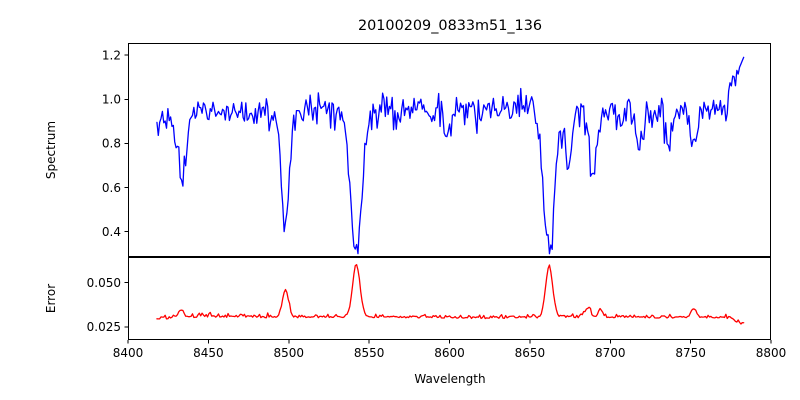  What do you see at coordinates (111, 55) in the screenshot?
I see `spectrum-panel-ytick-label: 1.2` at bounding box center [111, 55].